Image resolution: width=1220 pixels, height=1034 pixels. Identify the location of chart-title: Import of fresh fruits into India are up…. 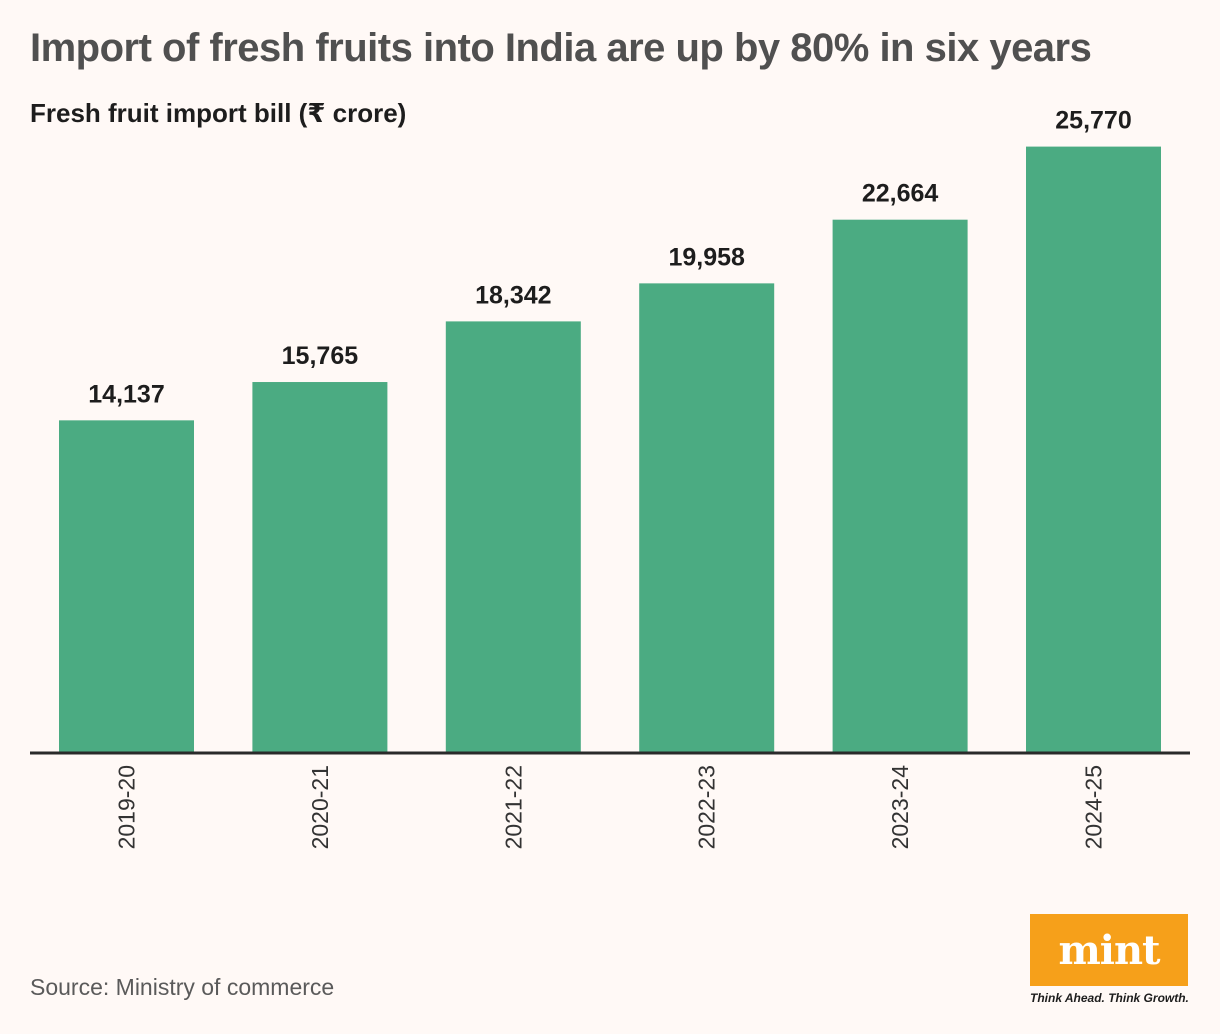
(561, 48).